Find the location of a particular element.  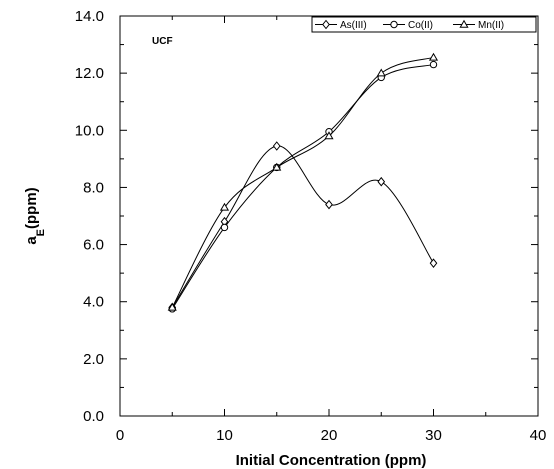

y-tick-label: 6.0 is located at coordinates (93, 245).